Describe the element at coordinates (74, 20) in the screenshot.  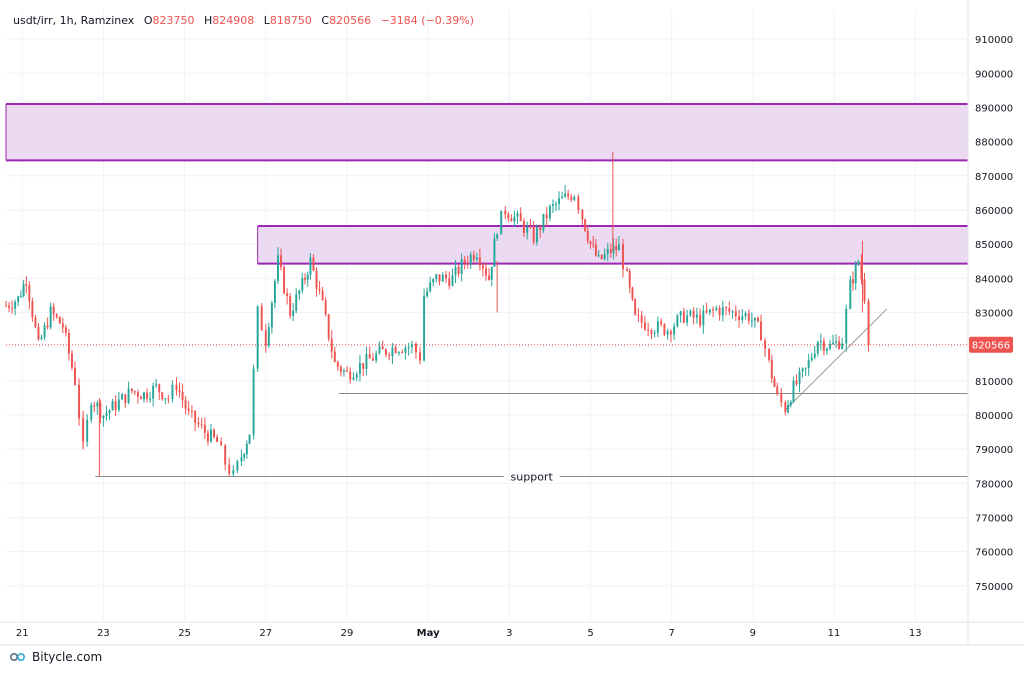
I see `symbol-label: usdt/irr, 1h, Ramzinex` at that location.